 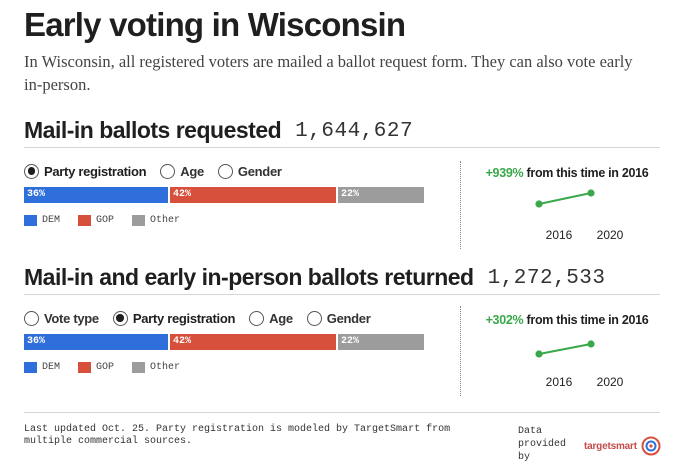 I want to click on targetsmart-logo: targetsmart, so click(x=622, y=446).